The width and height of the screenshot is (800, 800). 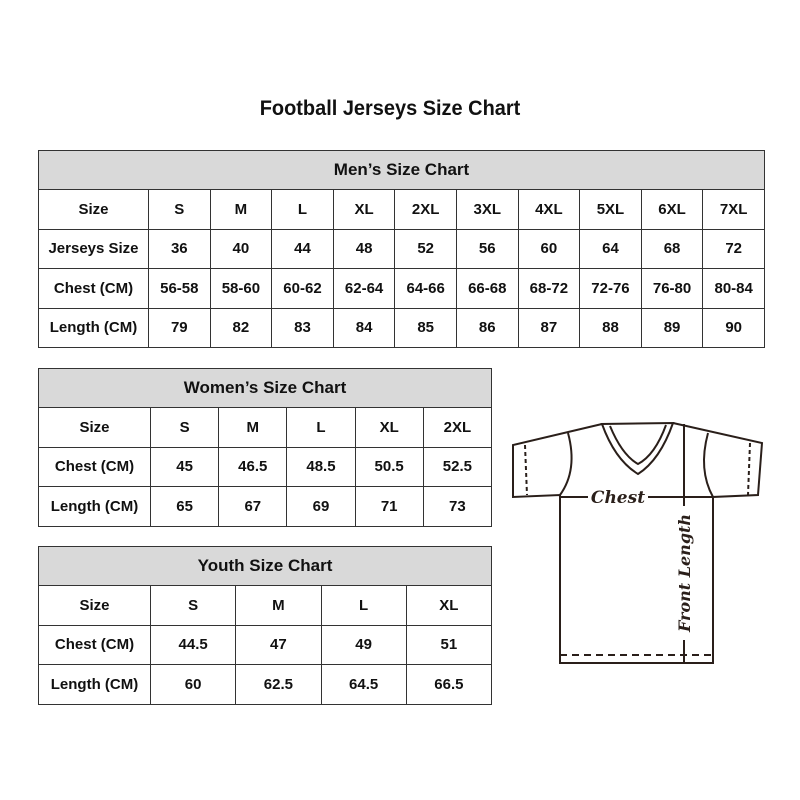 I want to click on table-cell: 83, so click(x=302, y=327).